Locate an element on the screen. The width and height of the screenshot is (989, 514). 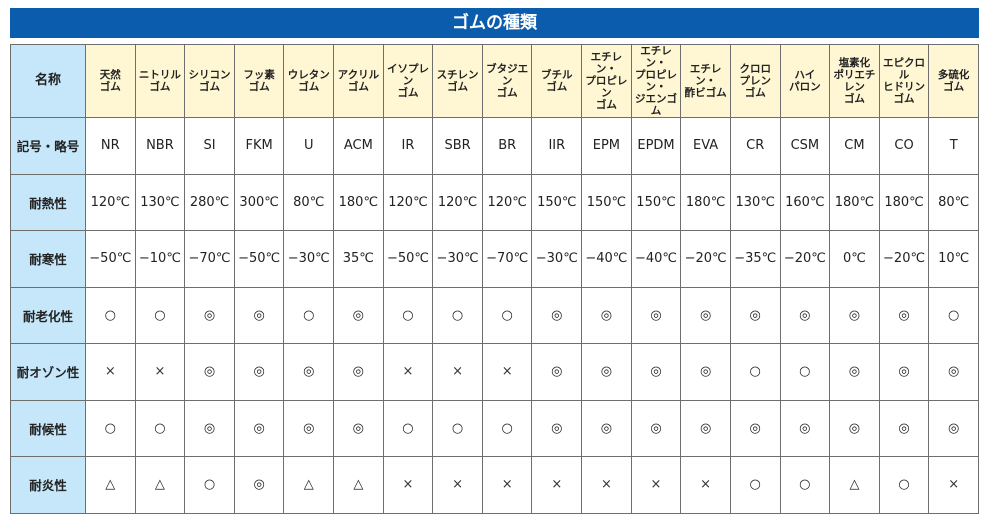
row-label: 記号・略号 is located at coordinates (48, 146).